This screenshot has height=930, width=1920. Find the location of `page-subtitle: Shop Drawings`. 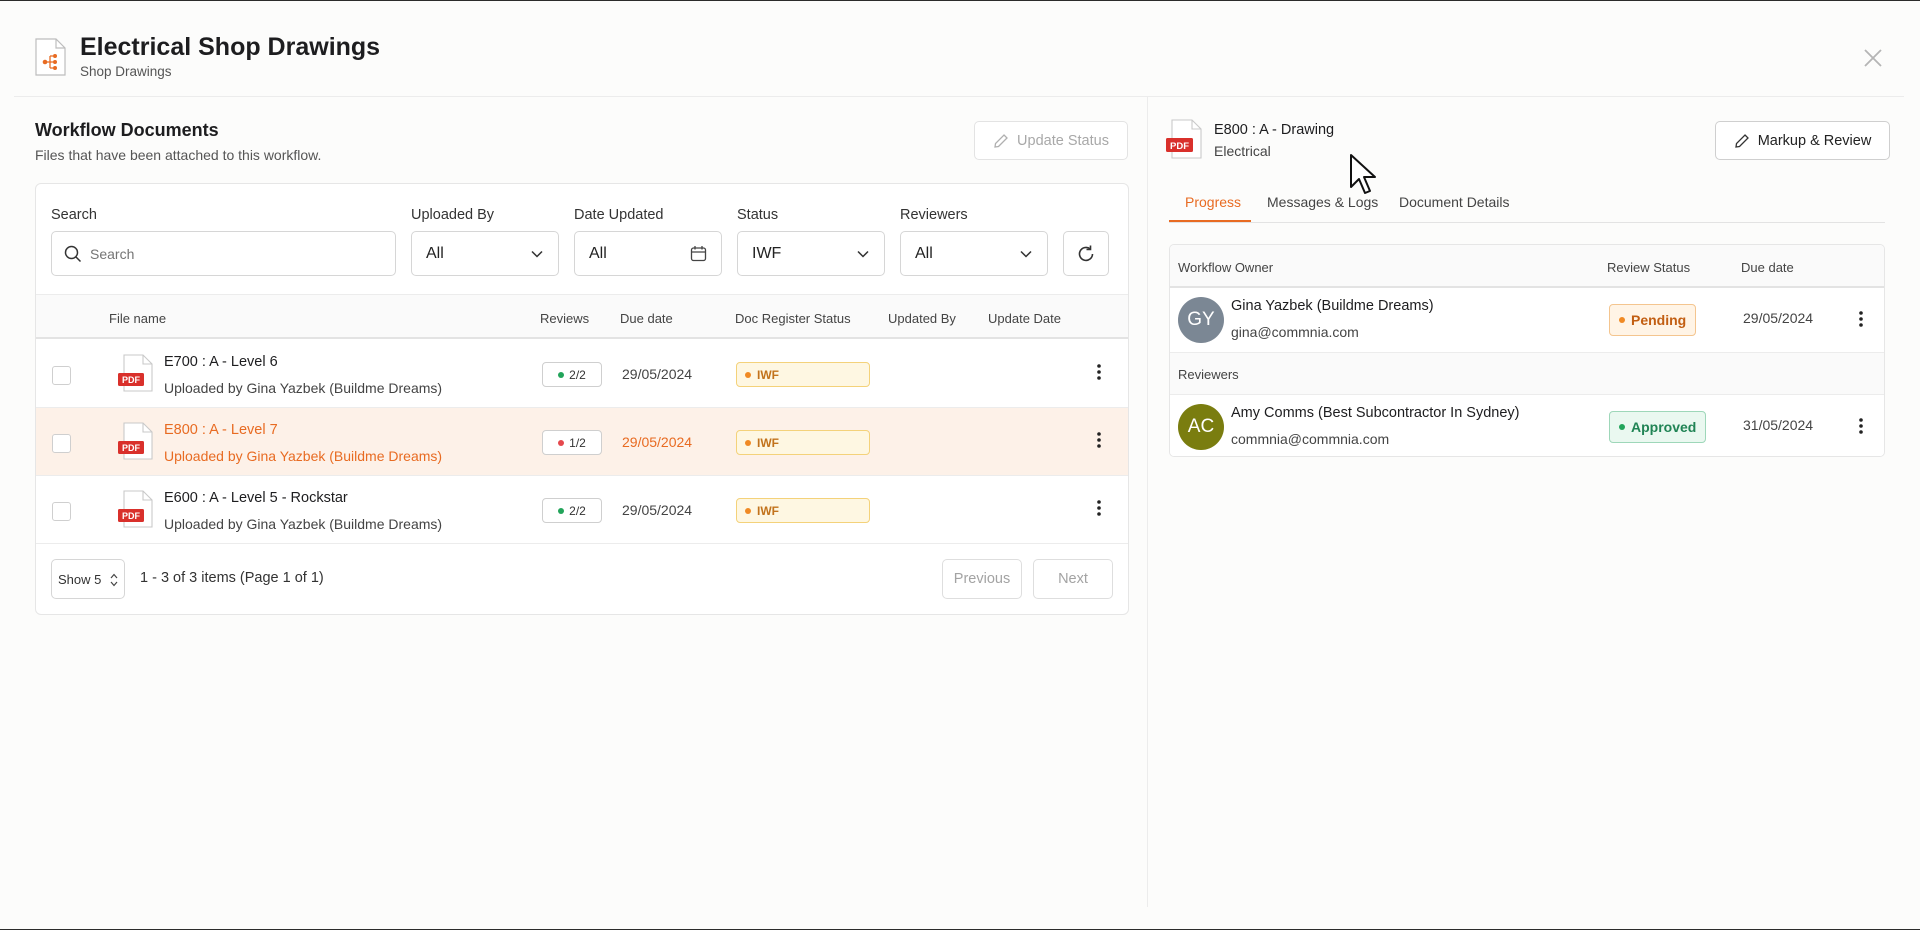

page-subtitle: Shop Drawings is located at coordinates (126, 71).